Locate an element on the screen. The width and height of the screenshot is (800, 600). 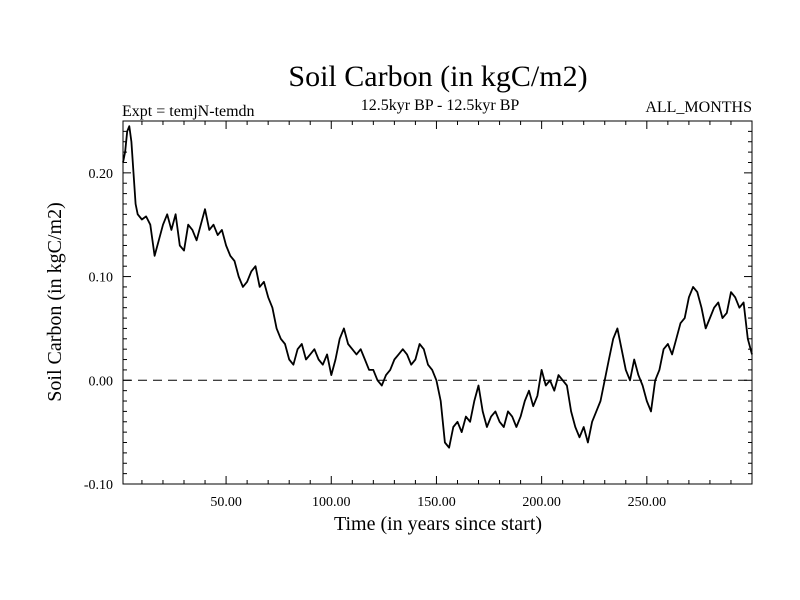
y-tick-label: 0.10 is located at coordinates (101, 278).